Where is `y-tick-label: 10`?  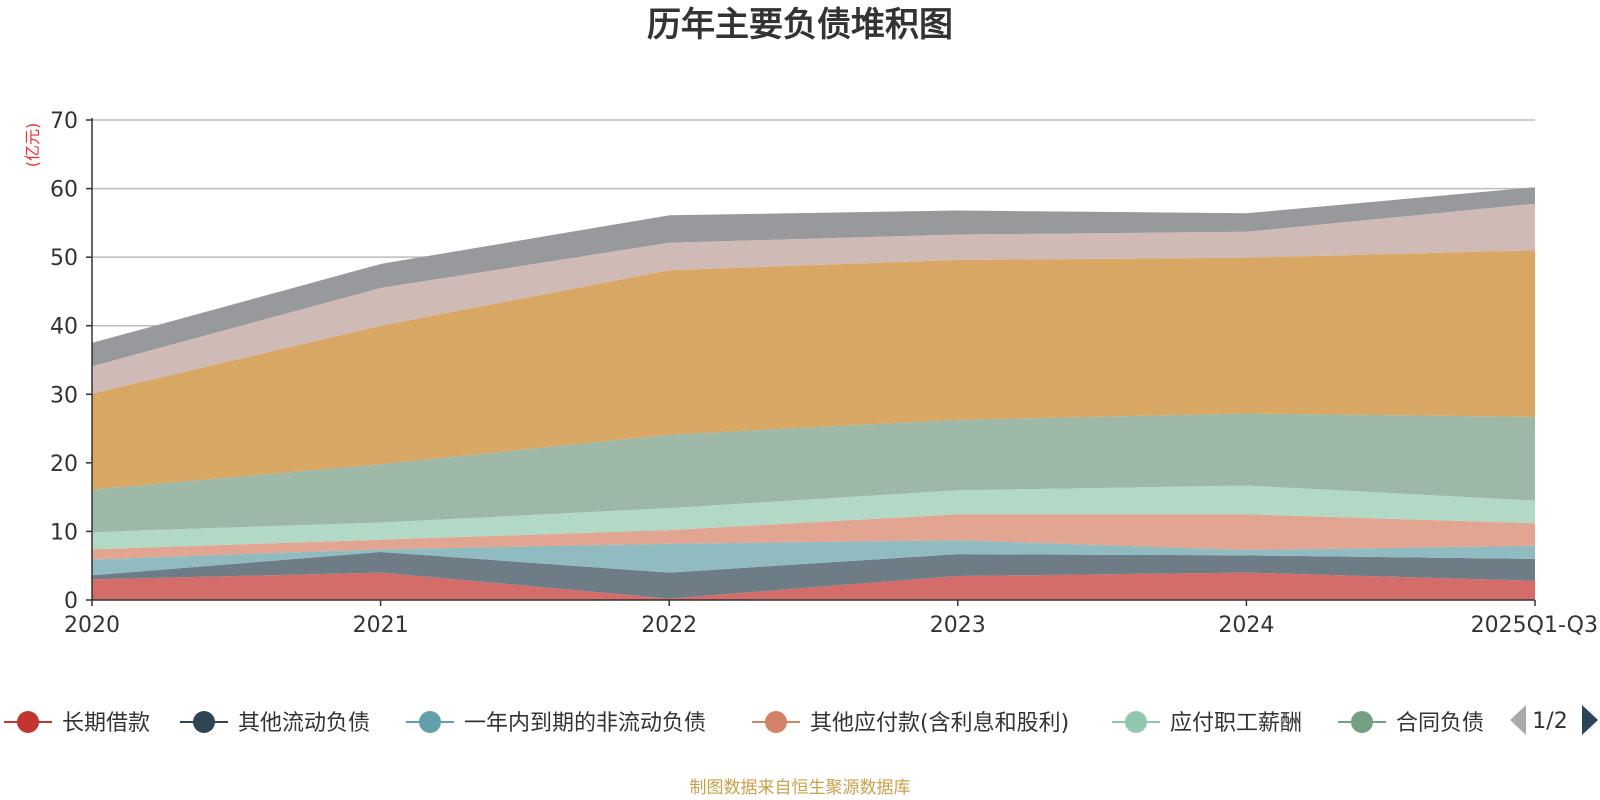 y-tick-label: 10 is located at coordinates (64, 532).